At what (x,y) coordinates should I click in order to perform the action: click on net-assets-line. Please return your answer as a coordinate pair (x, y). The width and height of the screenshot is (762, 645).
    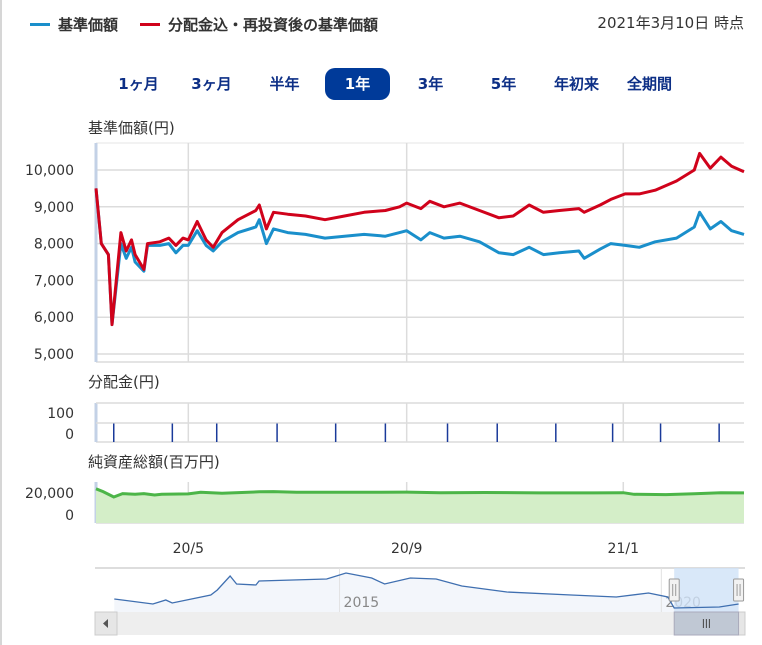
    Looking at the image, I should click on (420, 493).